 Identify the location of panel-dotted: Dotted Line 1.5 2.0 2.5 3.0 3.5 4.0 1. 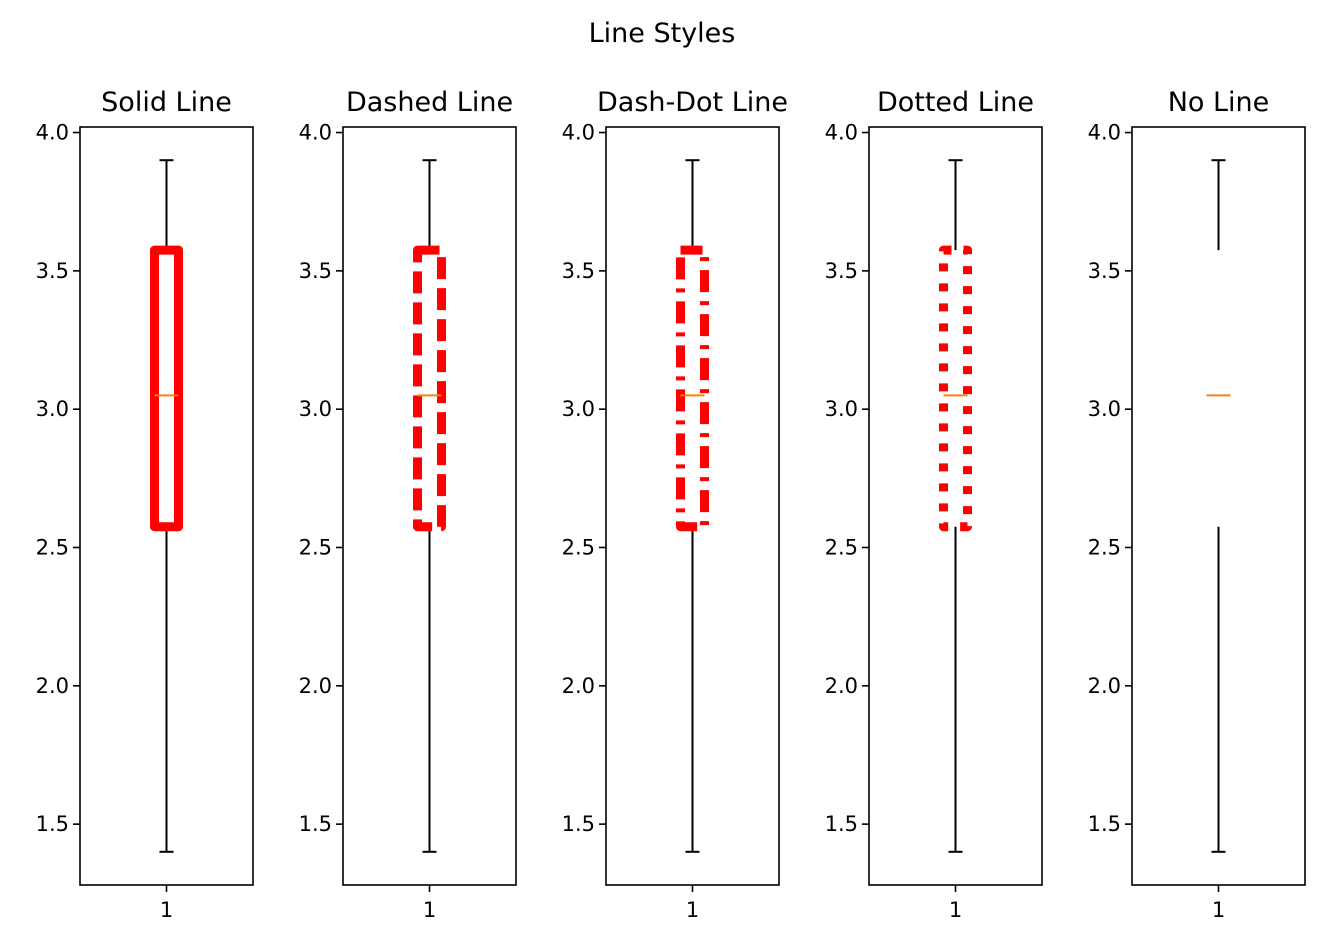
(934, 504).